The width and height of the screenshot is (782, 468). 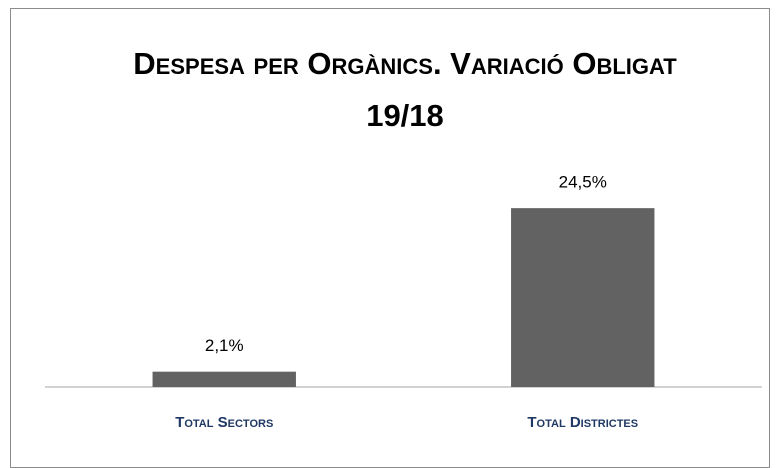 What do you see at coordinates (224, 345) in the screenshot?
I see `data-label: 2,1%` at bounding box center [224, 345].